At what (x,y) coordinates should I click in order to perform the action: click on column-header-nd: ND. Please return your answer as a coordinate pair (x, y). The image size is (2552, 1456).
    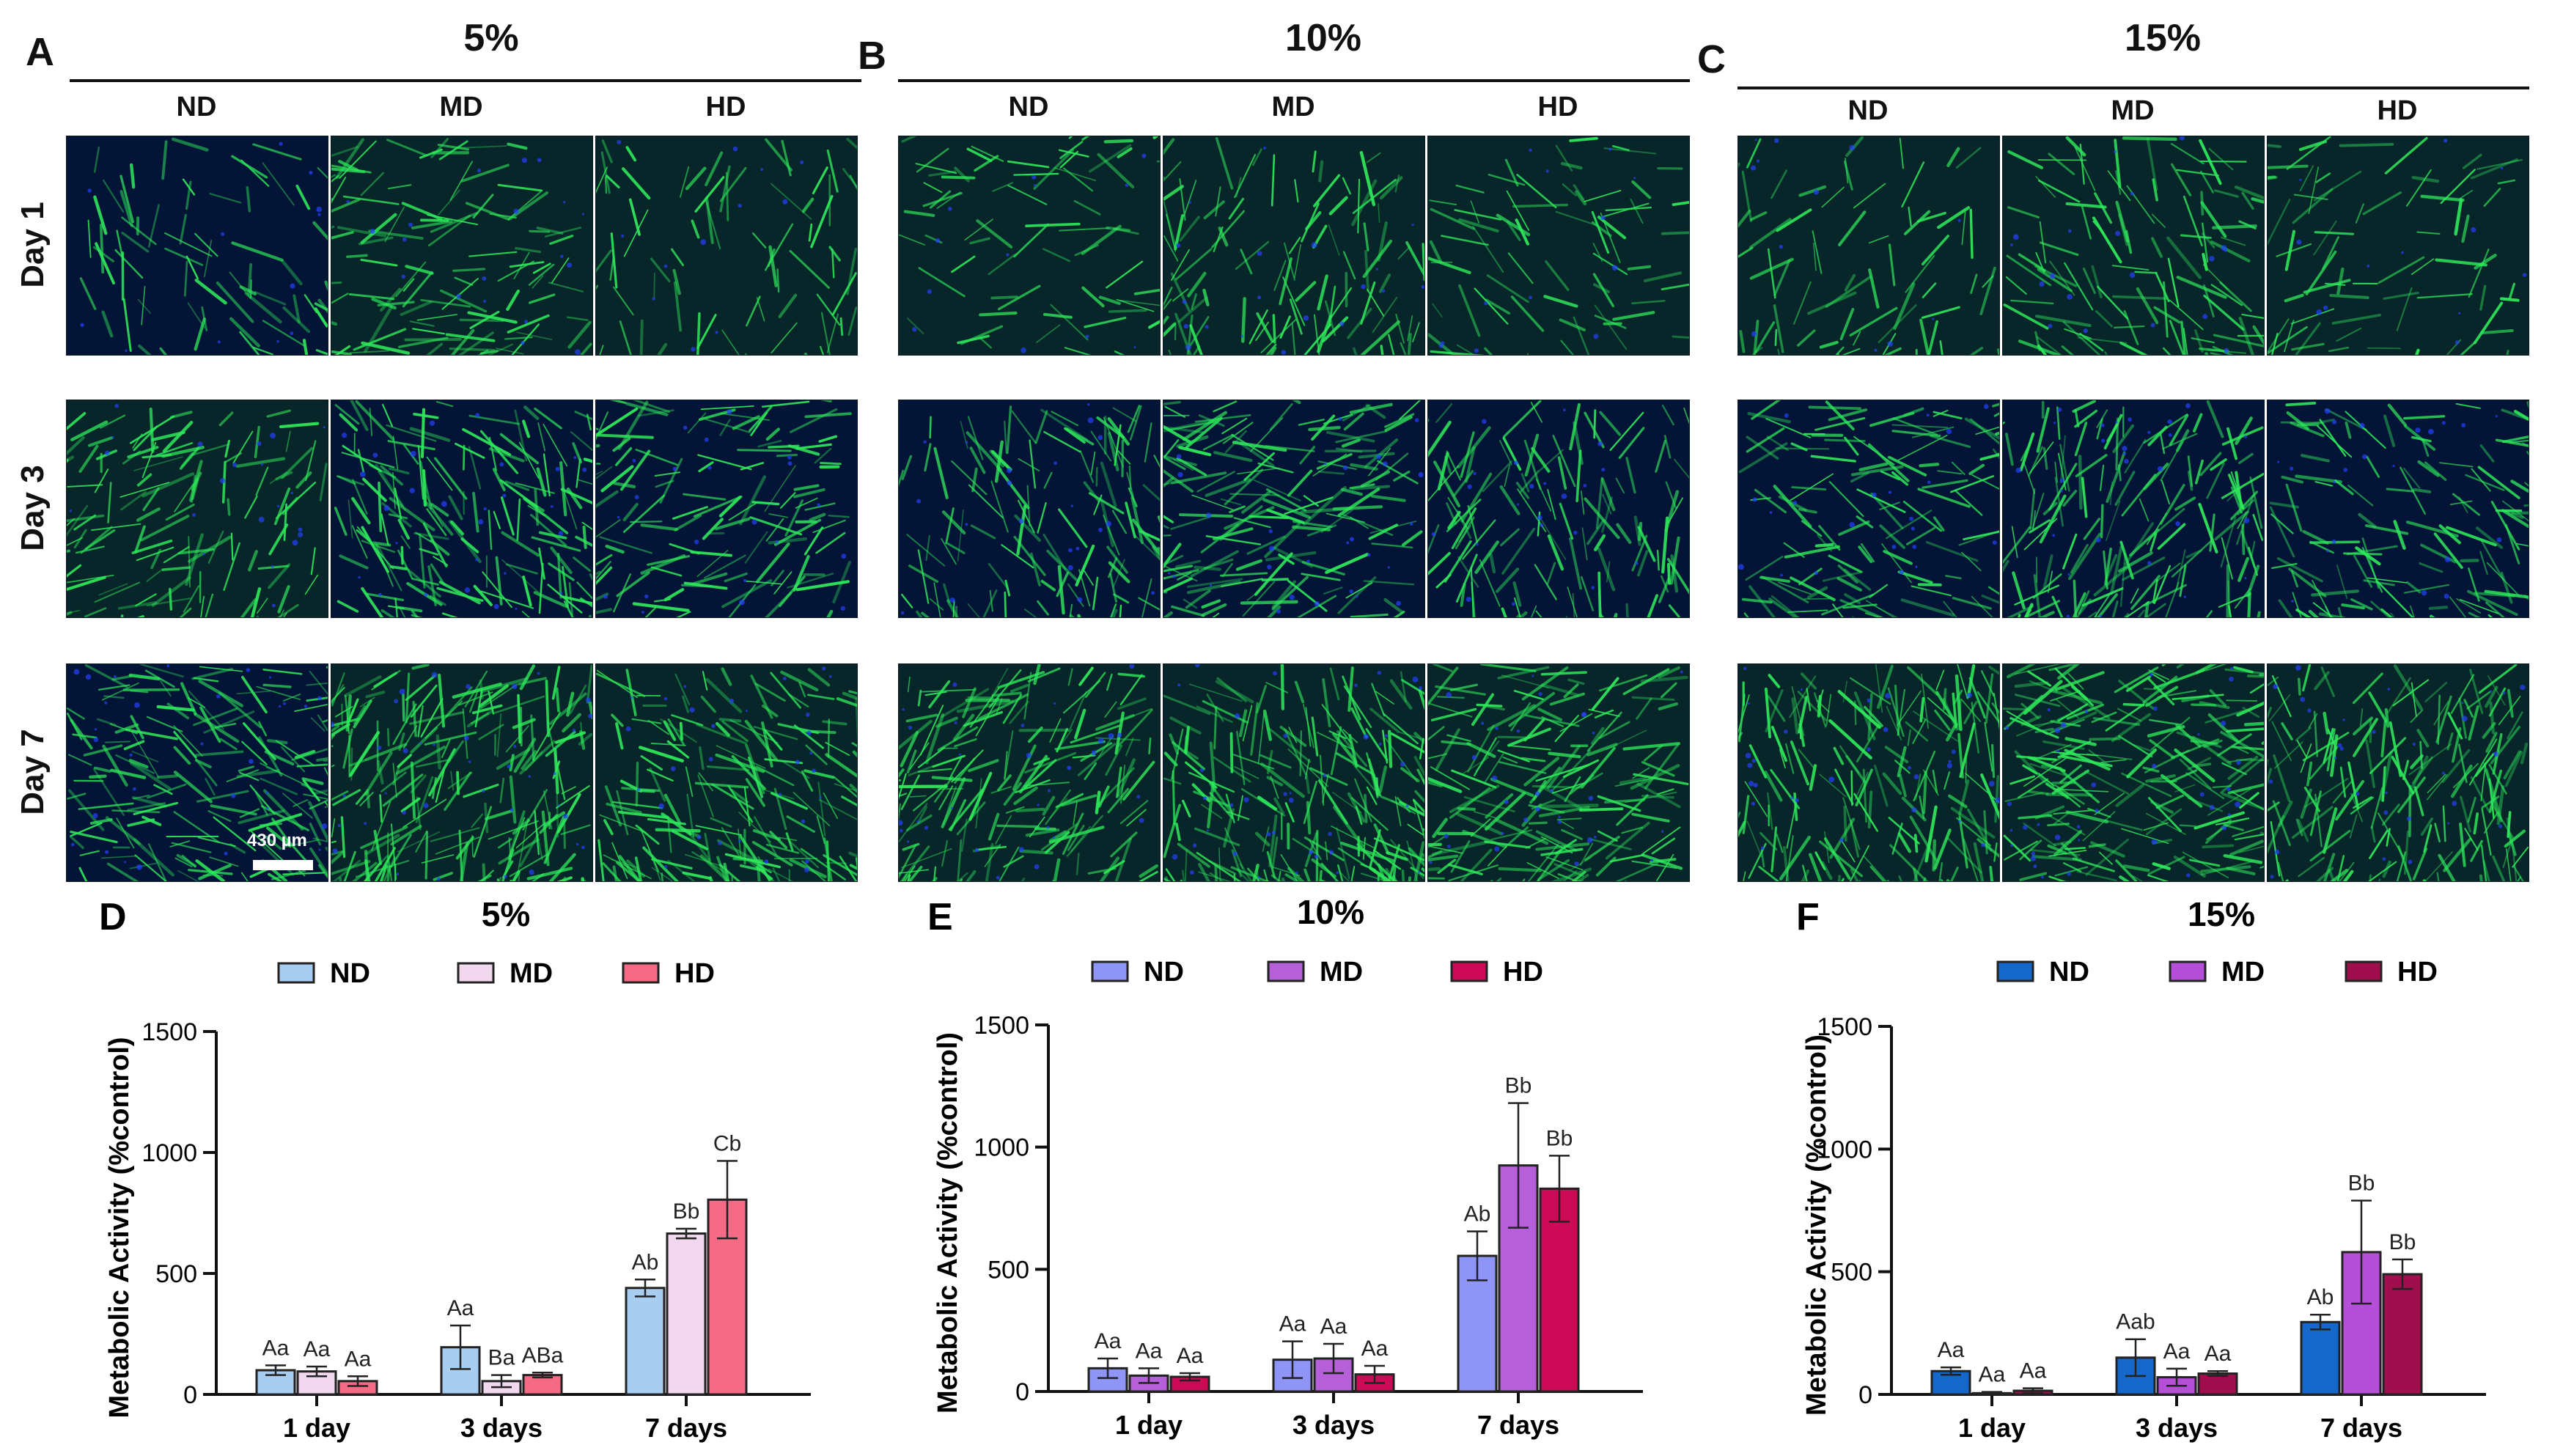
    Looking at the image, I should click on (1029, 107).